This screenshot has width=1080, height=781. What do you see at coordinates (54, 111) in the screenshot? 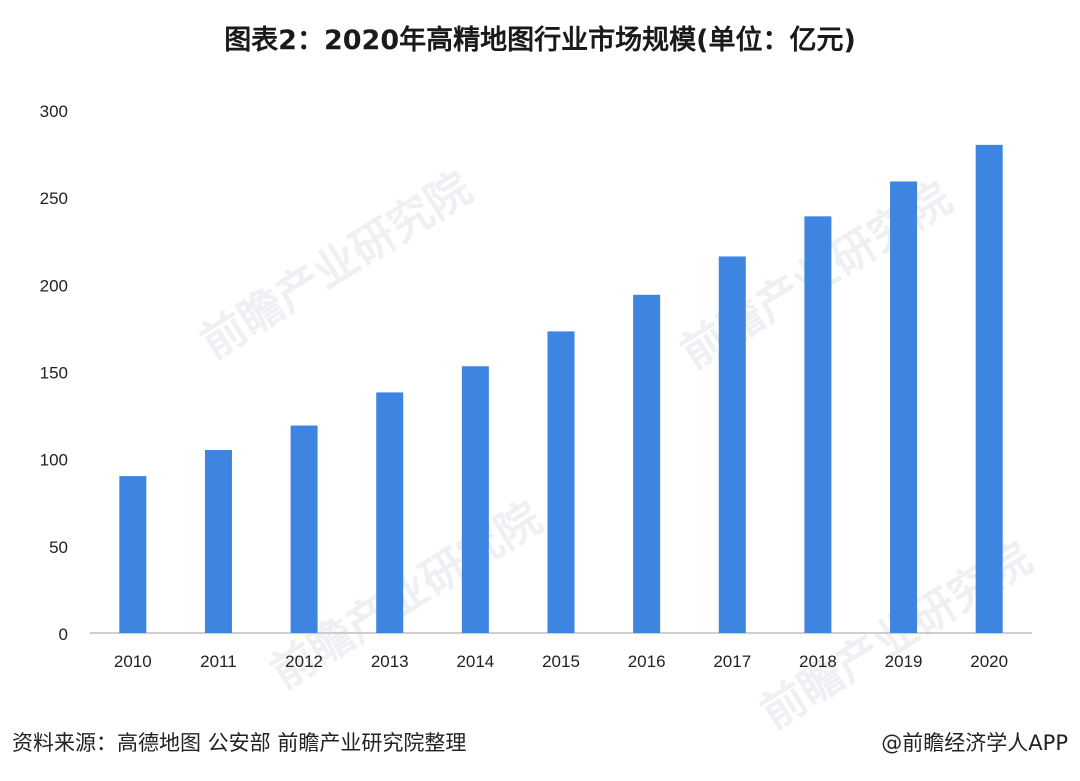
I see `y-tick-label: 300` at bounding box center [54, 111].